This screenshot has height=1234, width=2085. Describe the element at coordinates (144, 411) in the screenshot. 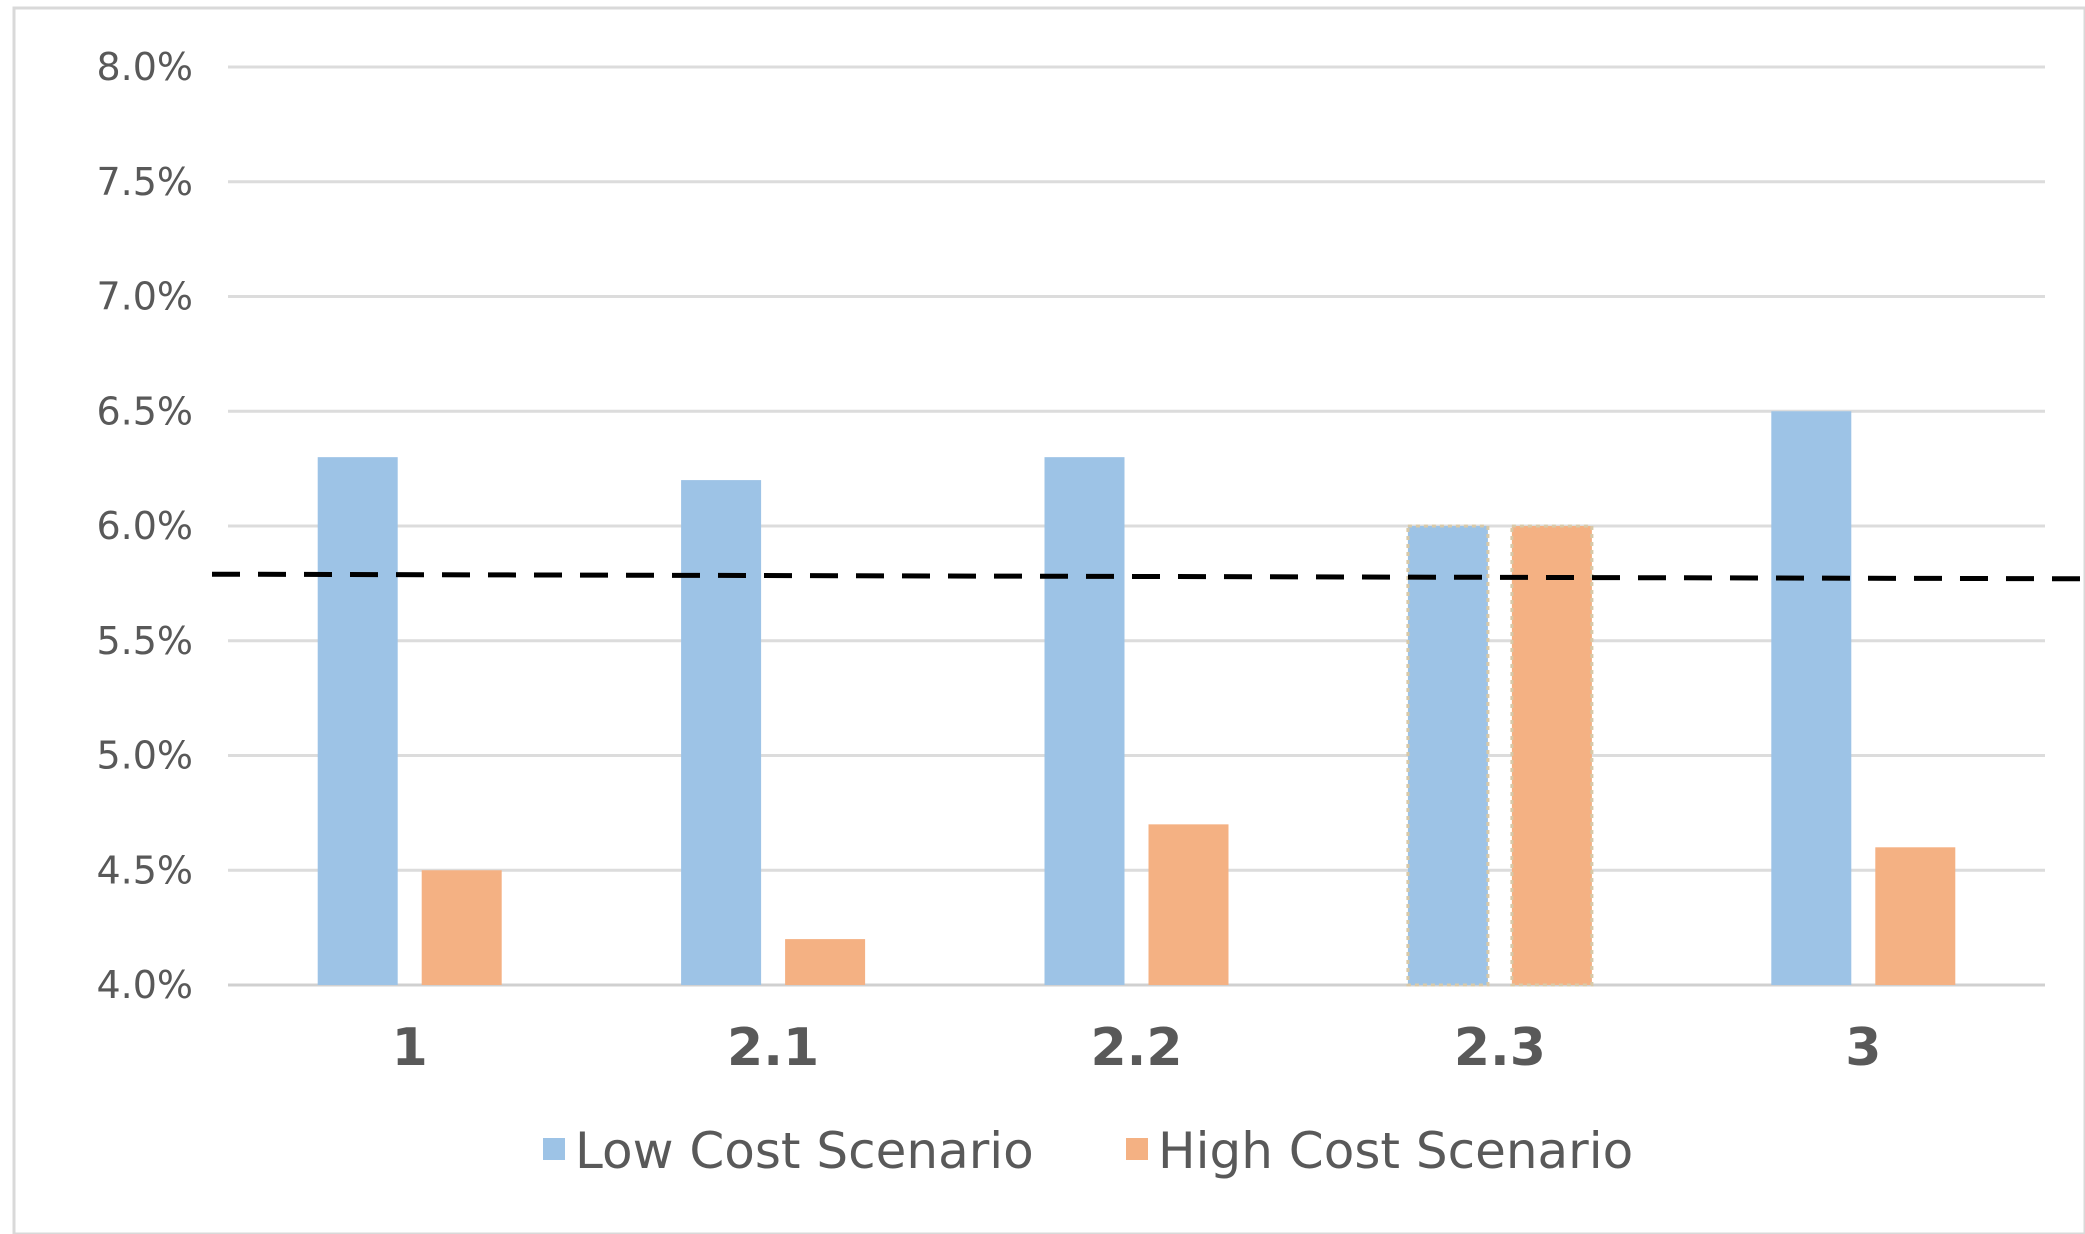

I see `y-tick-label: 6.5%` at that location.